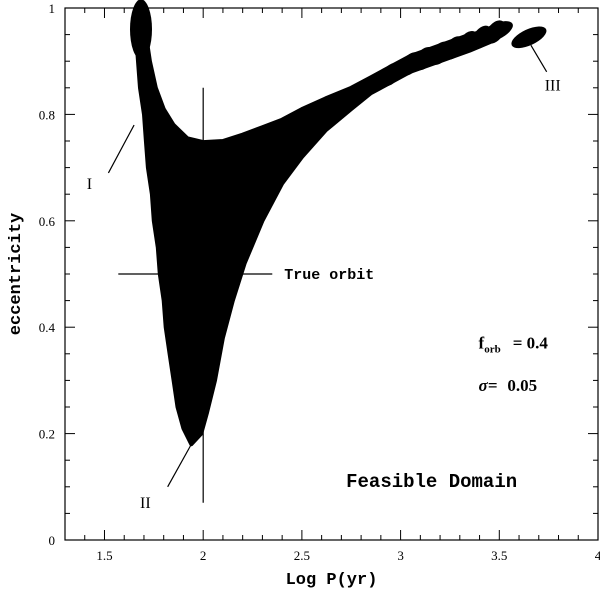 This screenshot has height=595, width=600. What do you see at coordinates (52, 8) in the screenshot?
I see `y-tick-label: 1` at bounding box center [52, 8].